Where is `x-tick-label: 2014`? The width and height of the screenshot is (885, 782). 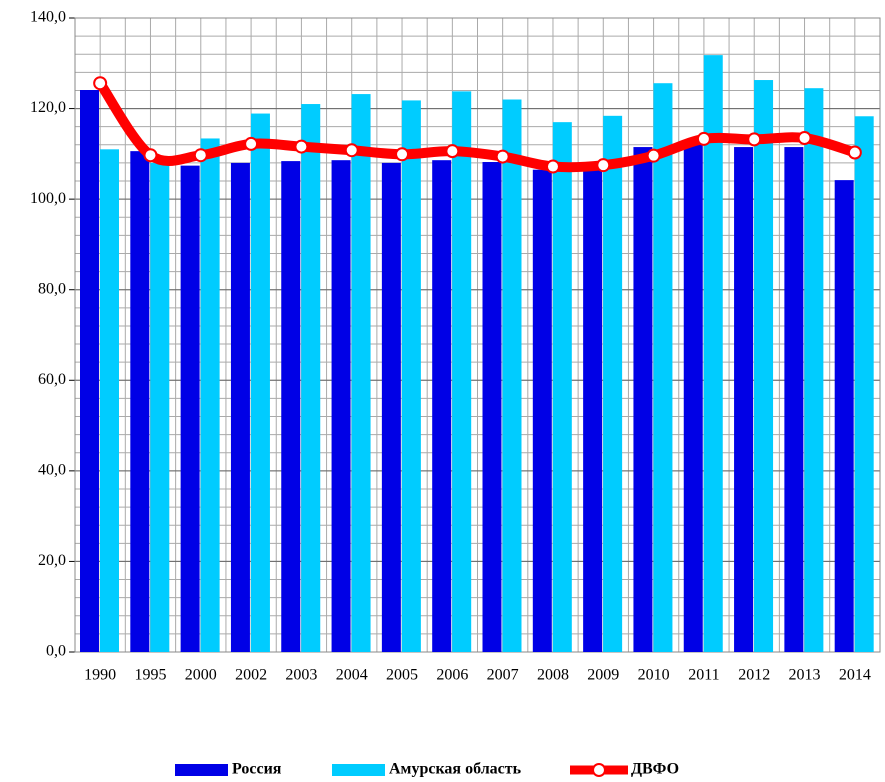
x-tick-label: 2014 is located at coordinates (855, 675).